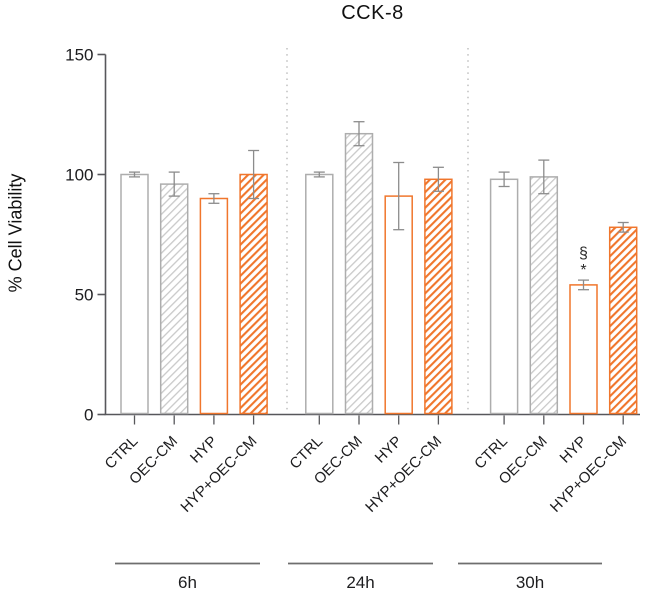 The width and height of the screenshot is (652, 593). I want to click on group-label-30h: 30h, so click(530, 582).